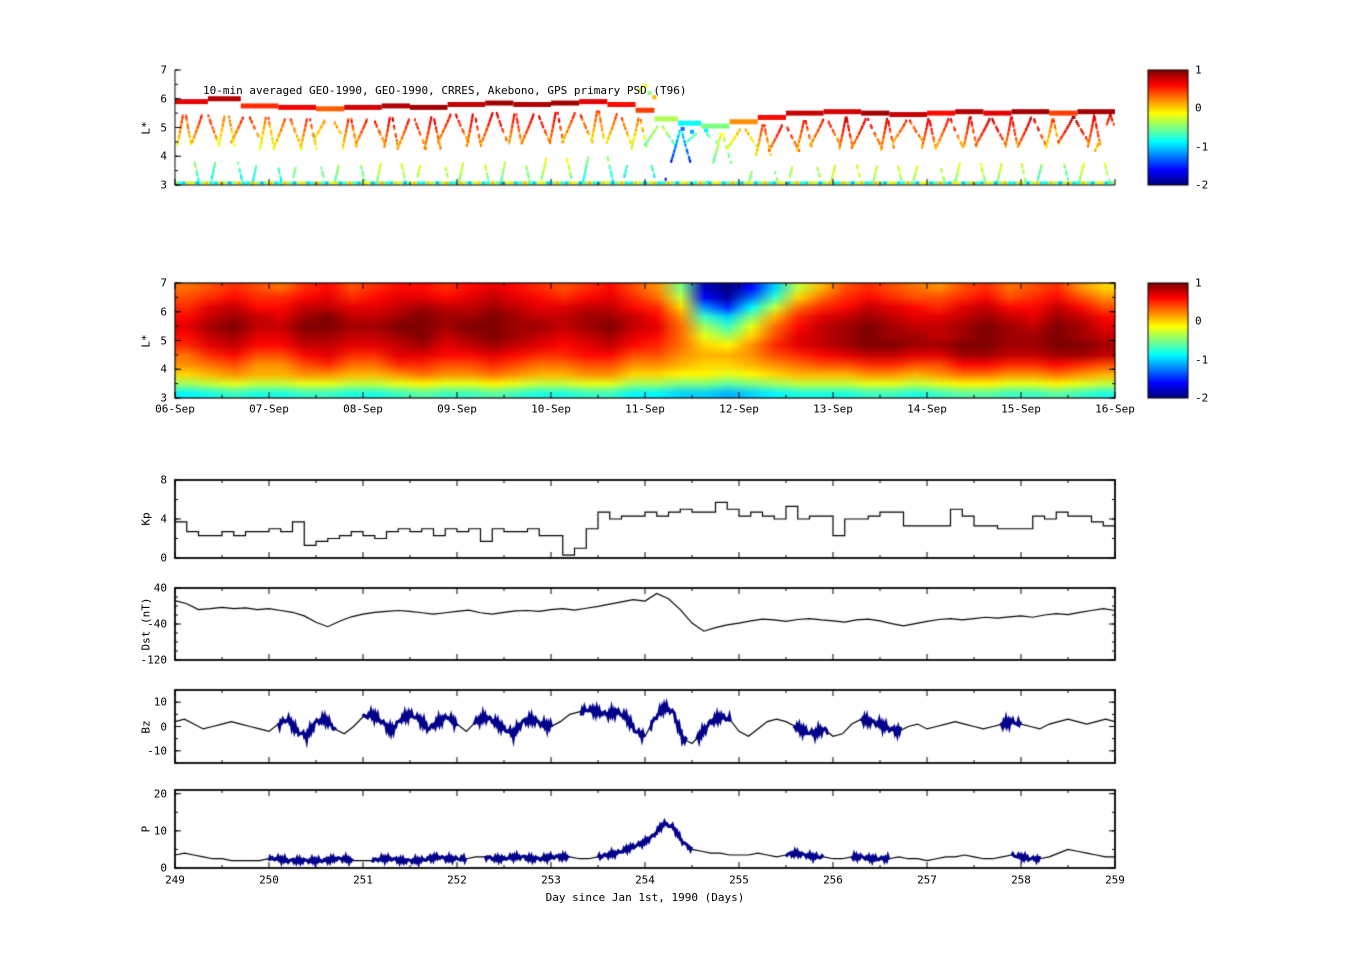  What do you see at coordinates (645, 897) in the screenshot?
I see `x-axis-title: Day since Jan 1st, 1990 (Days)` at bounding box center [645, 897].